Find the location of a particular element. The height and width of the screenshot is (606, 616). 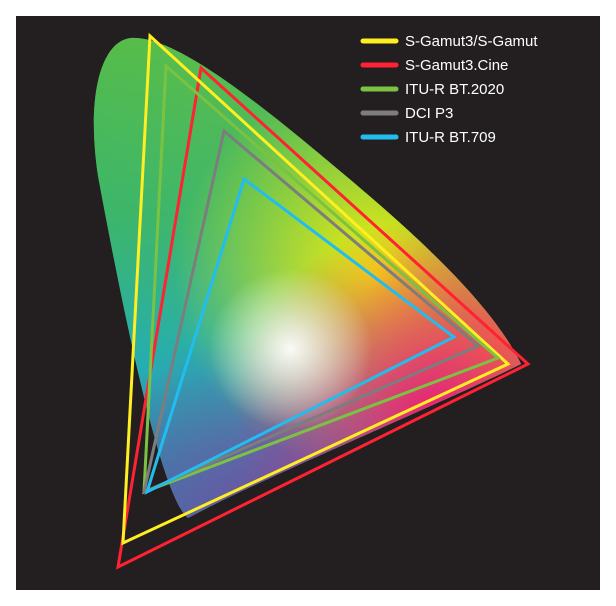

legend-item-s-gamut3-s-gamut: S-Gamut3/S-Gamut is located at coordinates (449, 41).